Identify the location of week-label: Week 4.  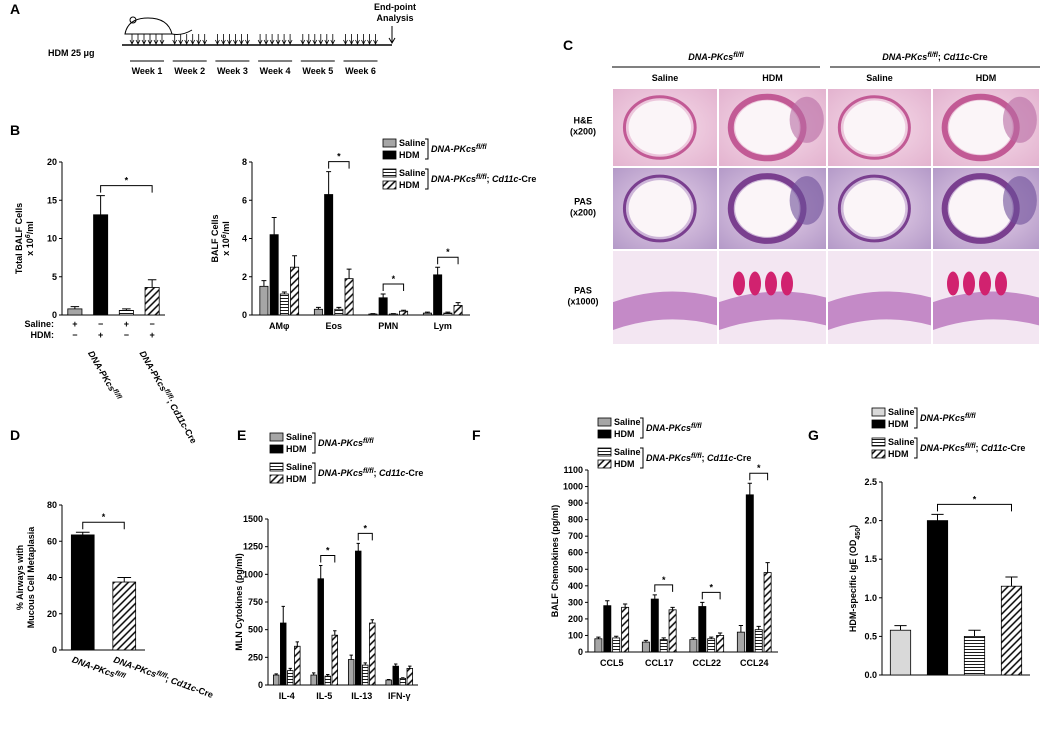
(275, 71).